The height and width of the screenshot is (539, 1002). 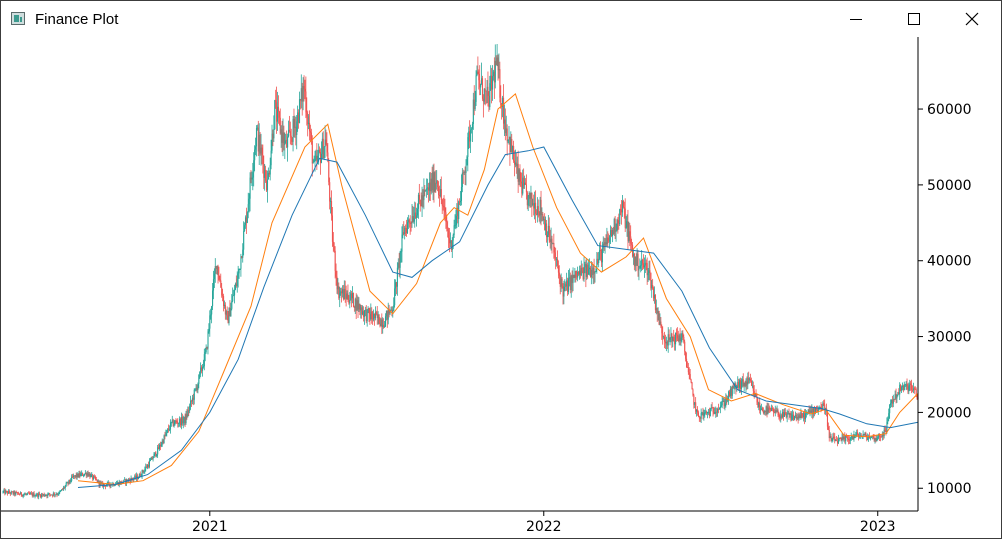 I want to click on maximize-button, so click(x=914, y=19).